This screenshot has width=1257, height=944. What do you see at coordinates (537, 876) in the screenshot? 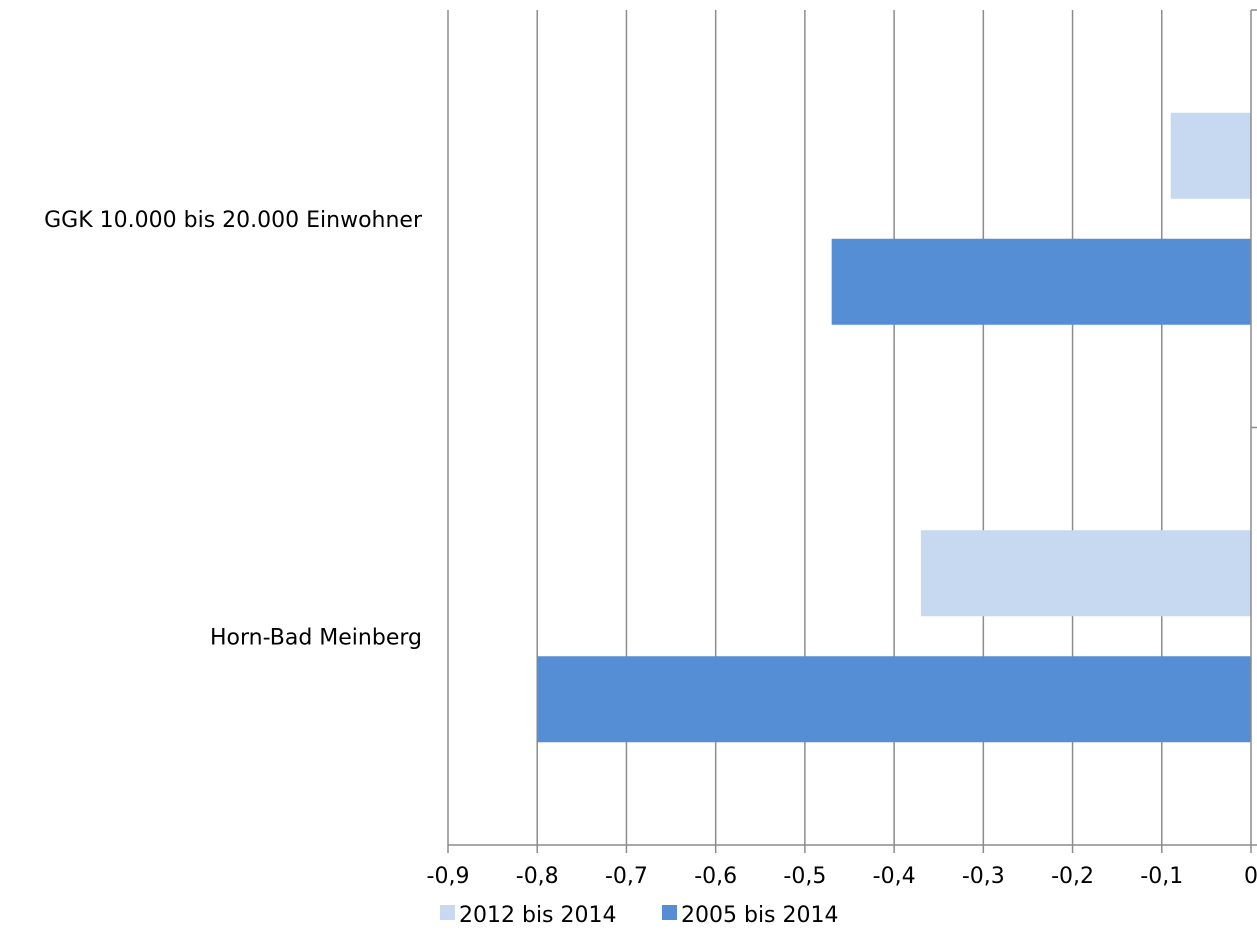
I see `x-tick-label: -0,8` at bounding box center [537, 876].